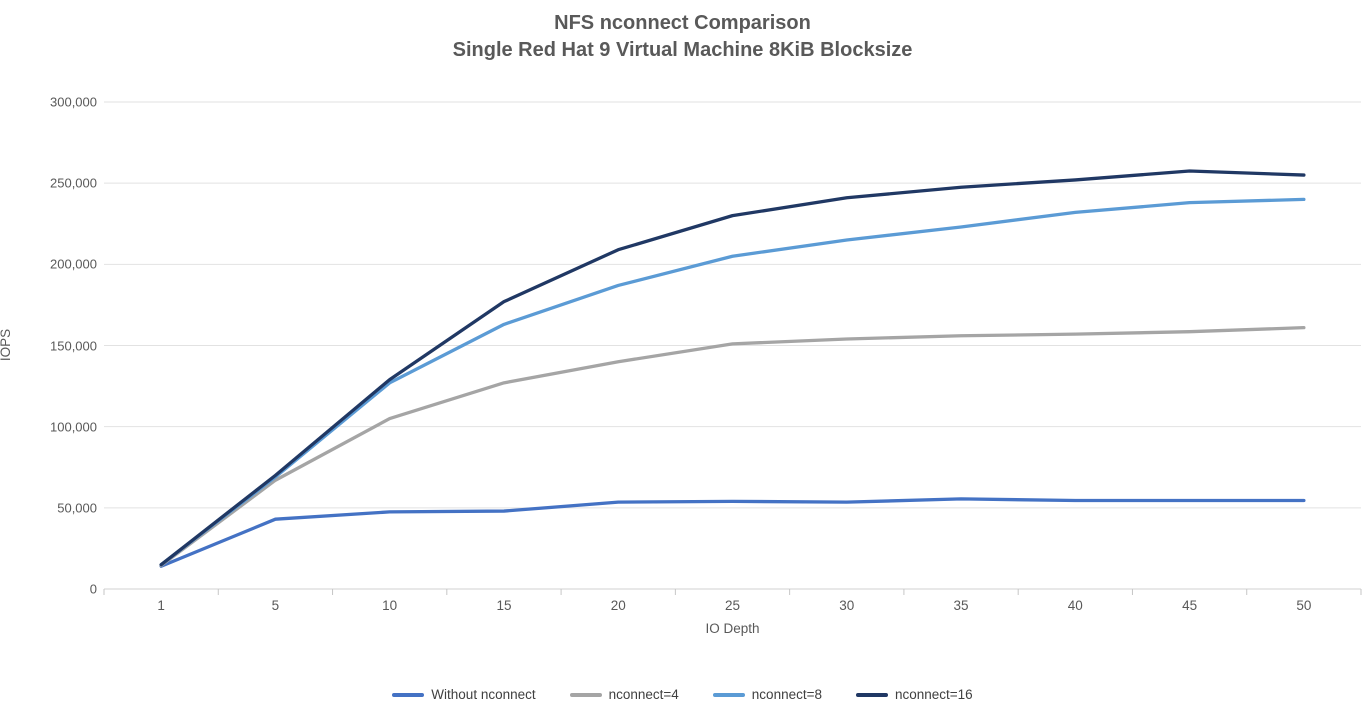  I want to click on x-tick-label: 30, so click(847, 605).